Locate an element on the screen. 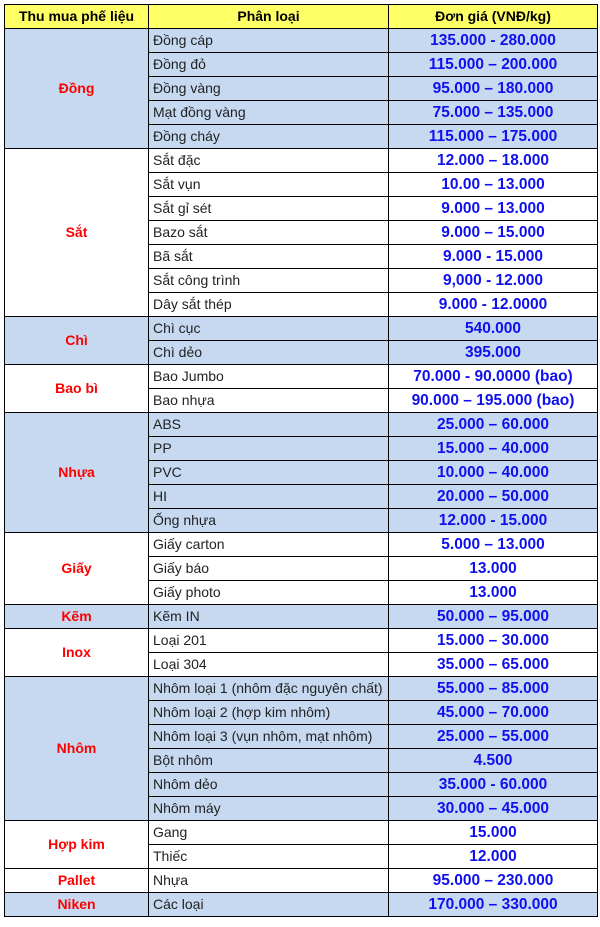 This screenshot has height=927, width=600. category-cell: Bao Jumbo is located at coordinates (268, 376).